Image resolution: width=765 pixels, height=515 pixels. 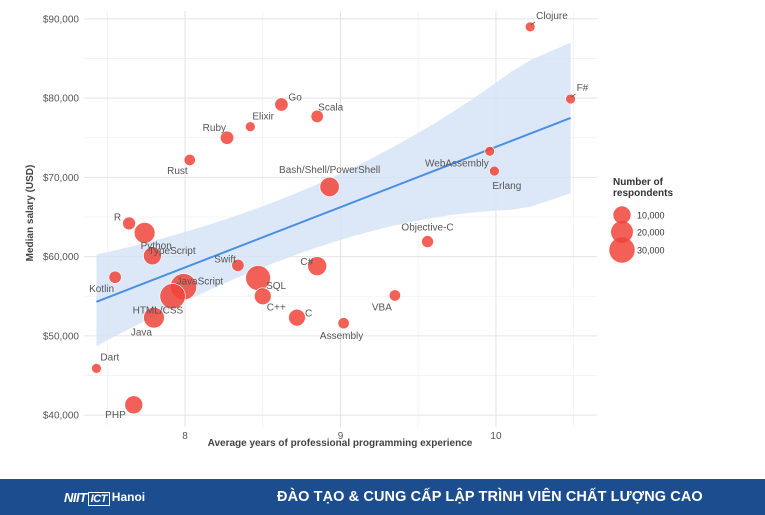 I want to click on legend-title: respondents, so click(x=643, y=193).